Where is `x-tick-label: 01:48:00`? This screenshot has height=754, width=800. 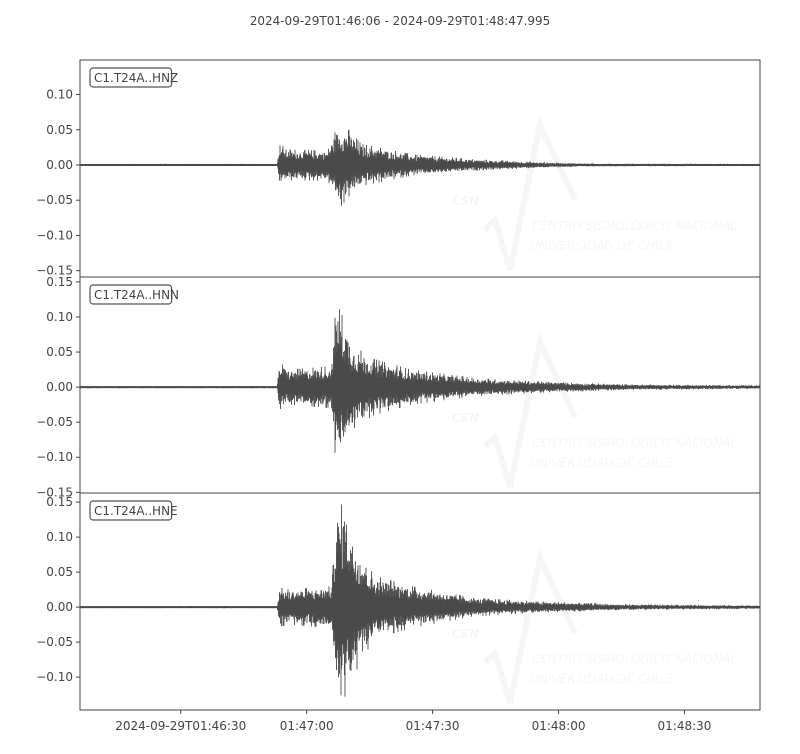 x-tick-label: 01:48:00 is located at coordinates (559, 726).